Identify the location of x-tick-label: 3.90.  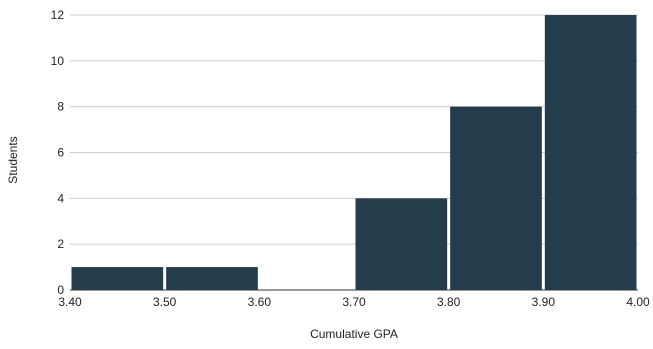
(544, 302).